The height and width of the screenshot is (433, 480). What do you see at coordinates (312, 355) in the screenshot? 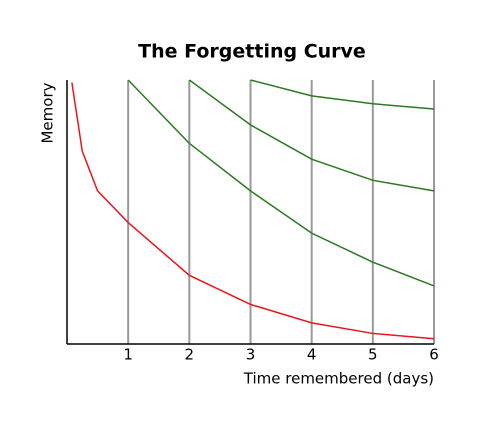
I see `x-tick-label: 4` at bounding box center [312, 355].